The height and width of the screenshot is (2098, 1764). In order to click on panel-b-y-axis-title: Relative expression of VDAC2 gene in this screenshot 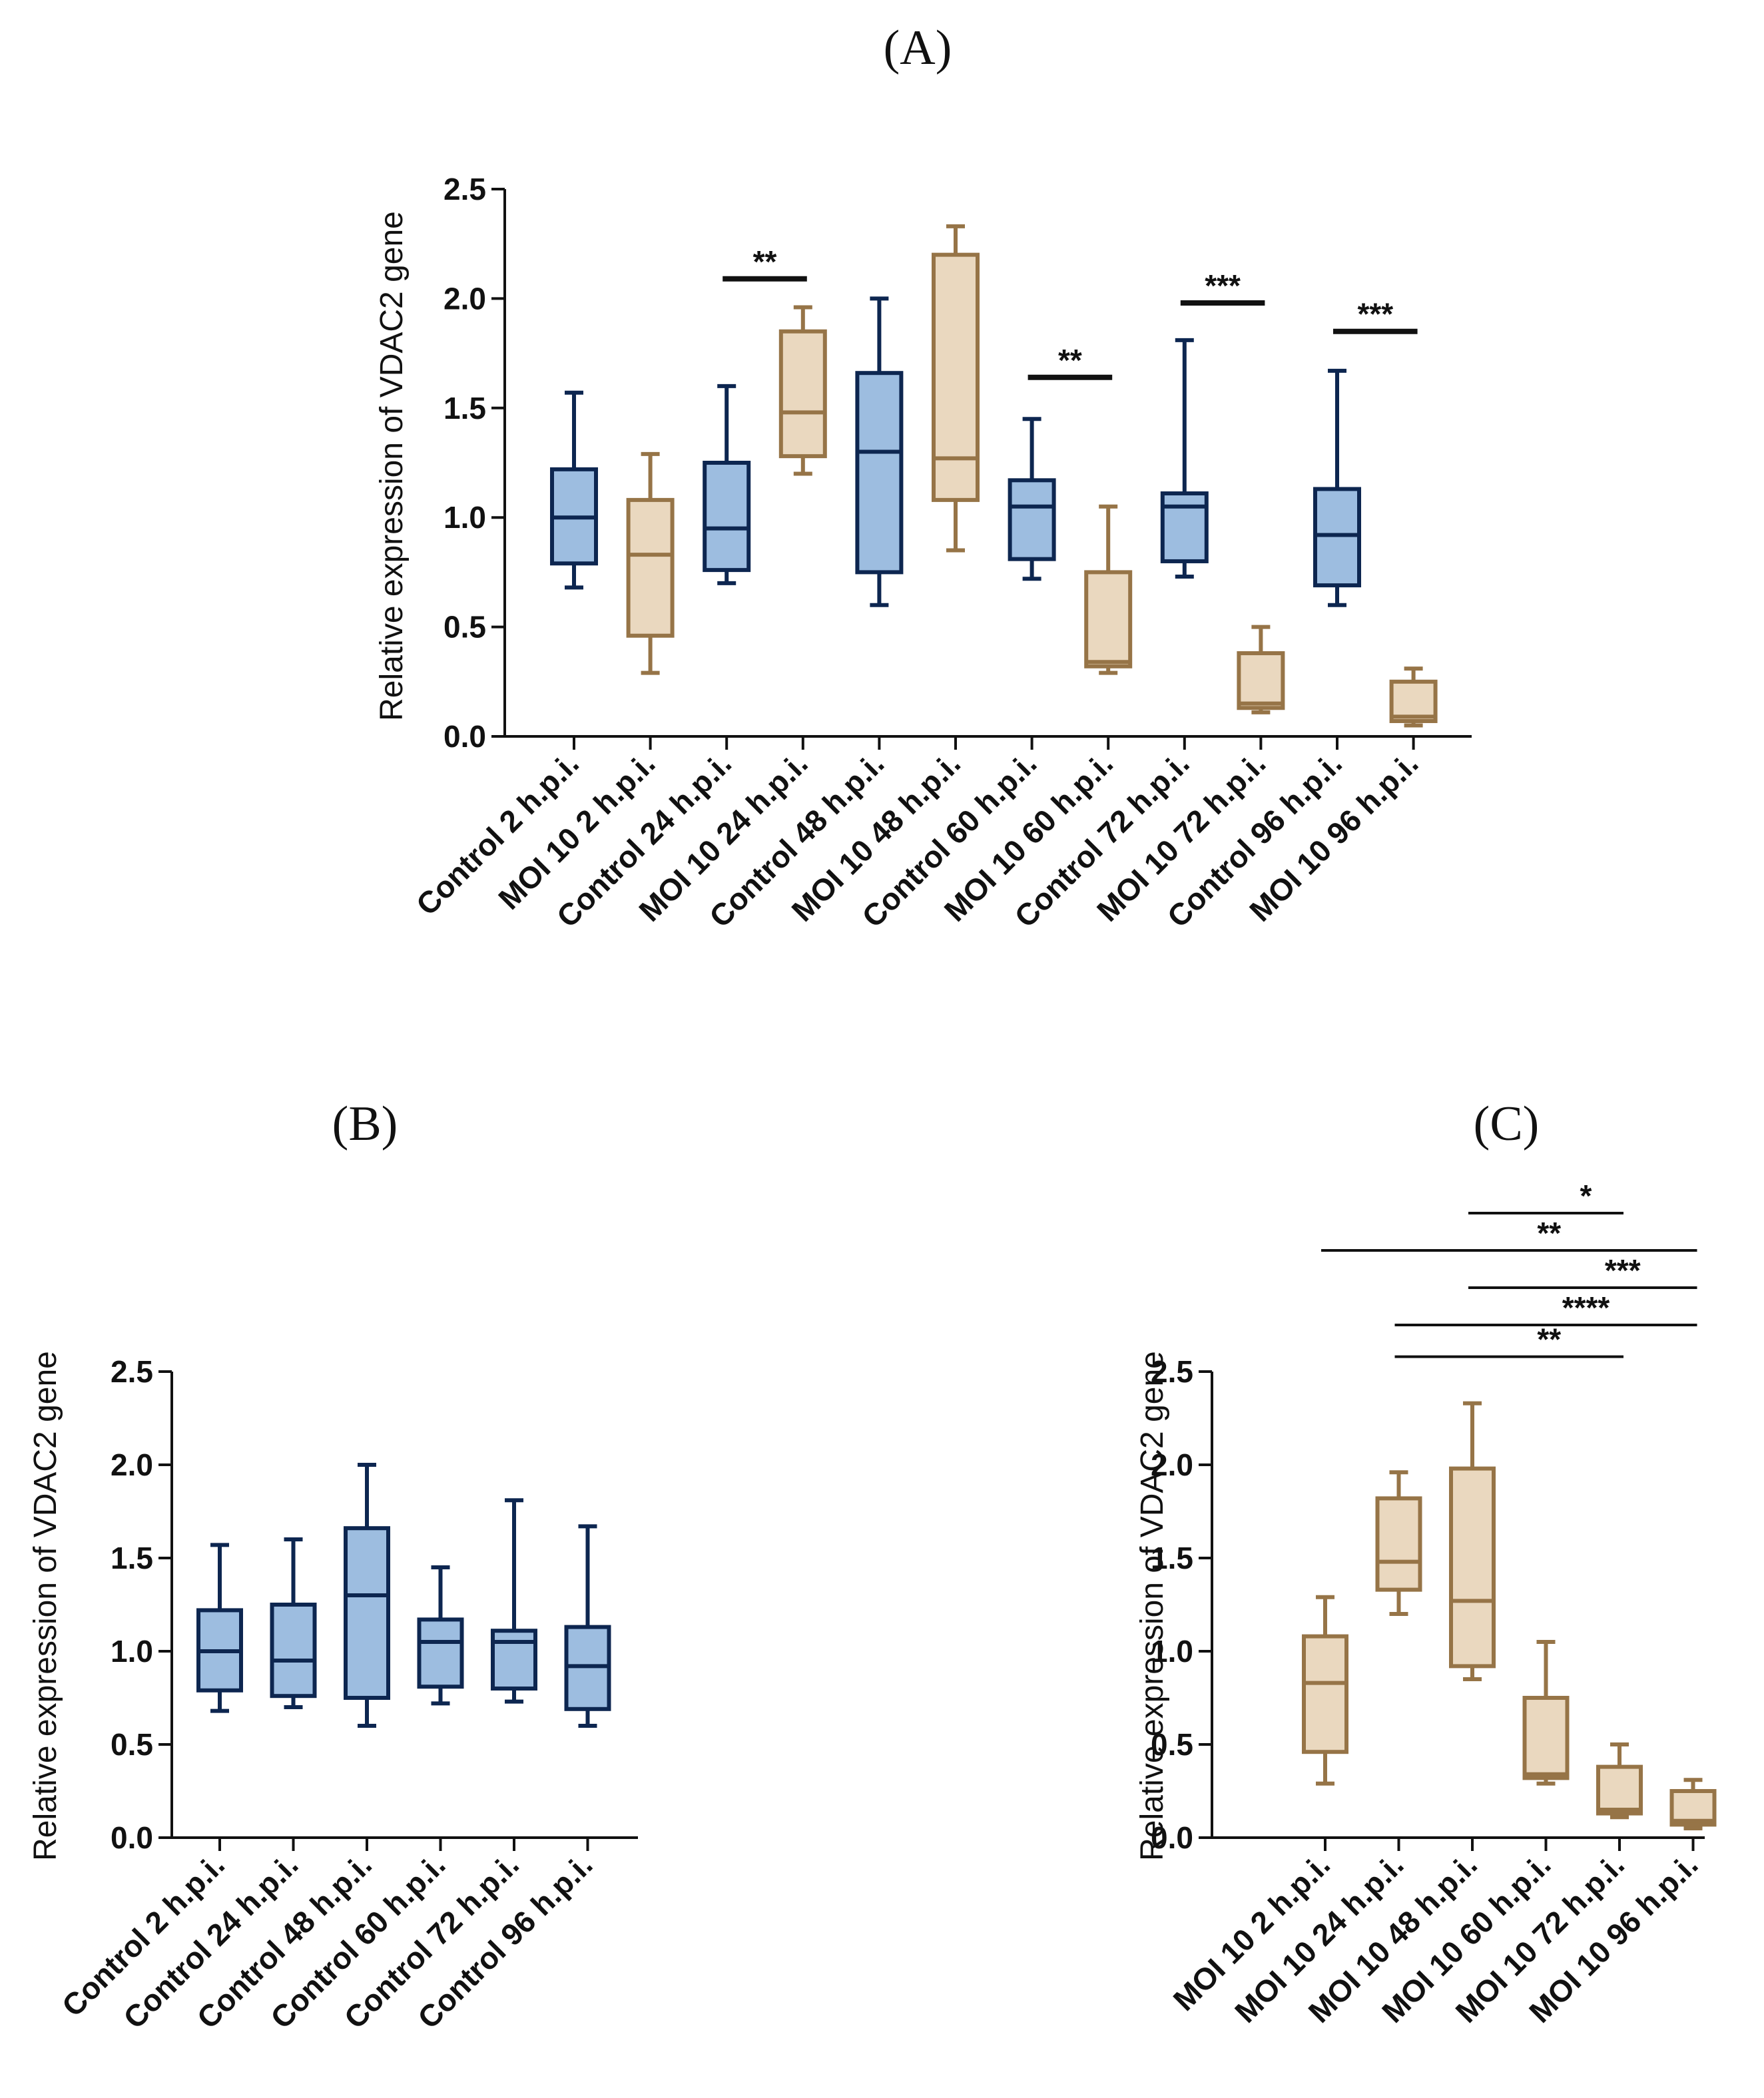, I will do `click(45, 1606)`.